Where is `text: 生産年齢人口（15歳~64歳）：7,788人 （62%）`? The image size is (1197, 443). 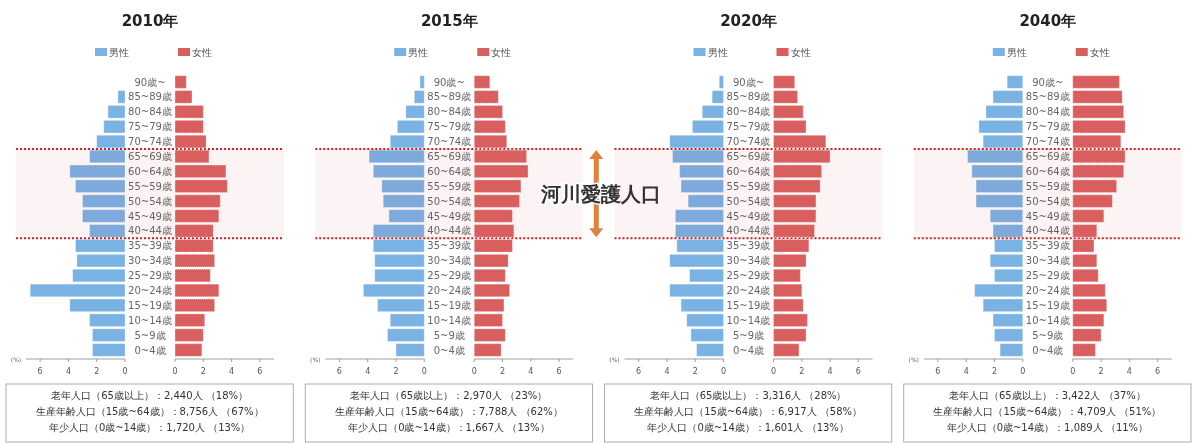
text: 生産年齢人口（15歳~64歳）：7,788人 （62%） is located at coordinates (448, 411).